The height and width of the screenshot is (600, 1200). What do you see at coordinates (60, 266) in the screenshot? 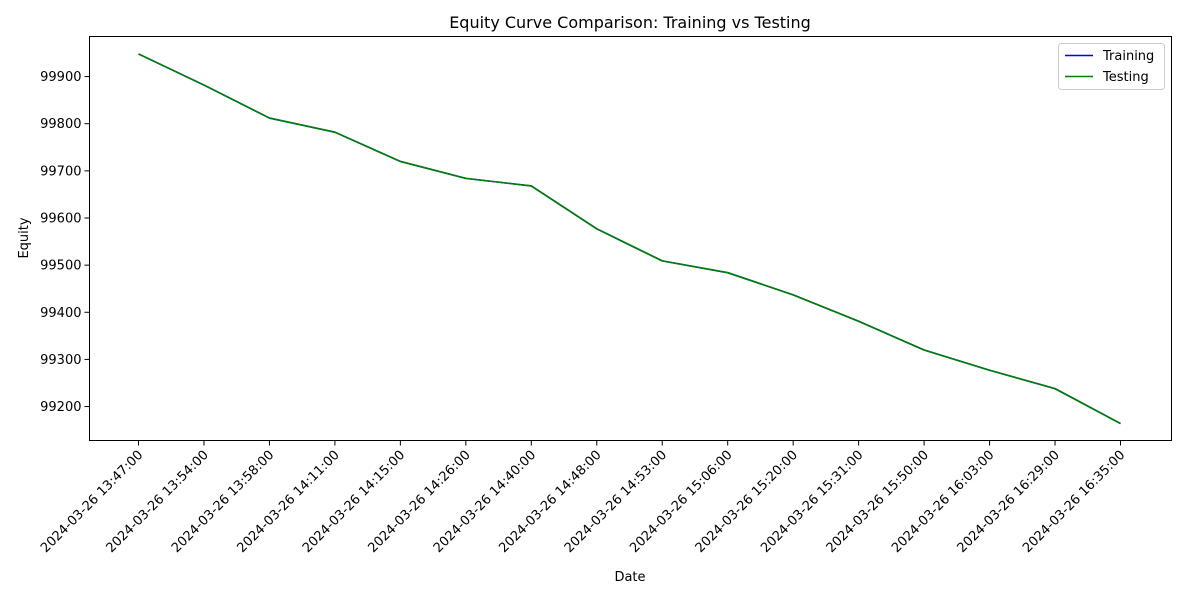
I see `y-tick-label: 99500` at bounding box center [60, 266].